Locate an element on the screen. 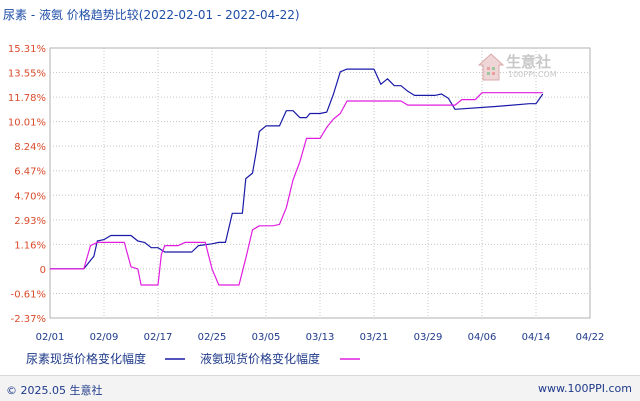  y-tick-label: -2.37% is located at coordinates (28, 319).